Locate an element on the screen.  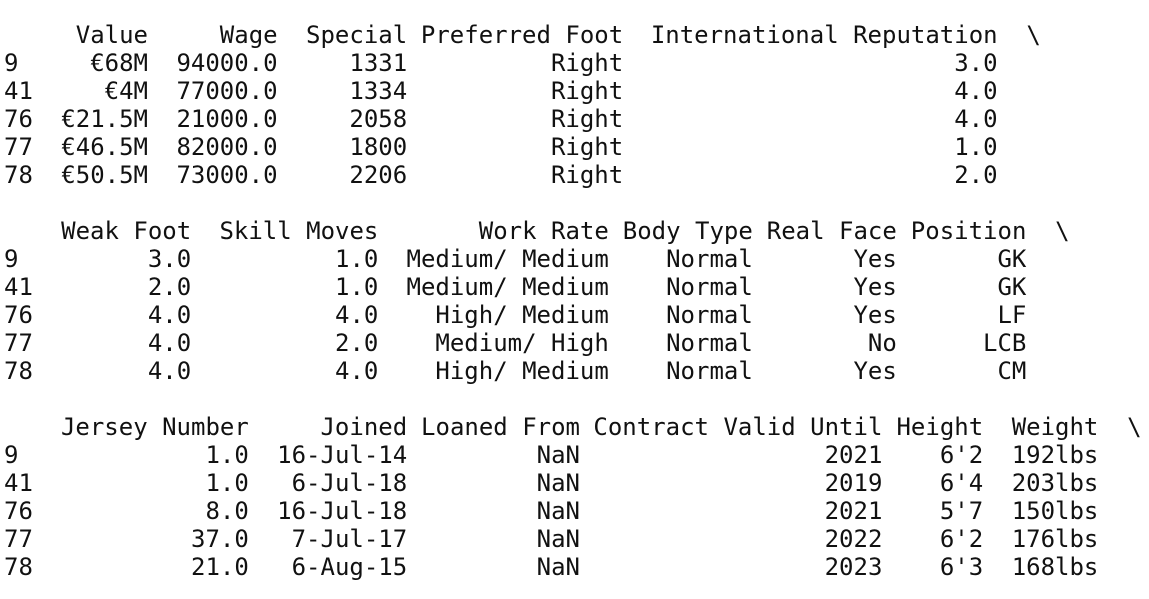
cell: 176lbs is located at coordinates (1055, 539).